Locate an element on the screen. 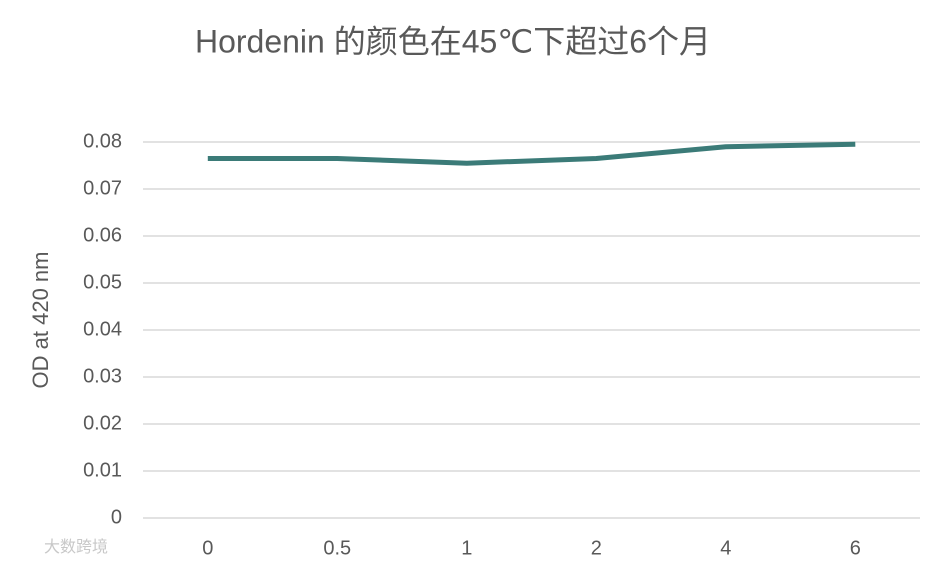 The image size is (938, 566). x-tick-label: 2 is located at coordinates (596, 548).